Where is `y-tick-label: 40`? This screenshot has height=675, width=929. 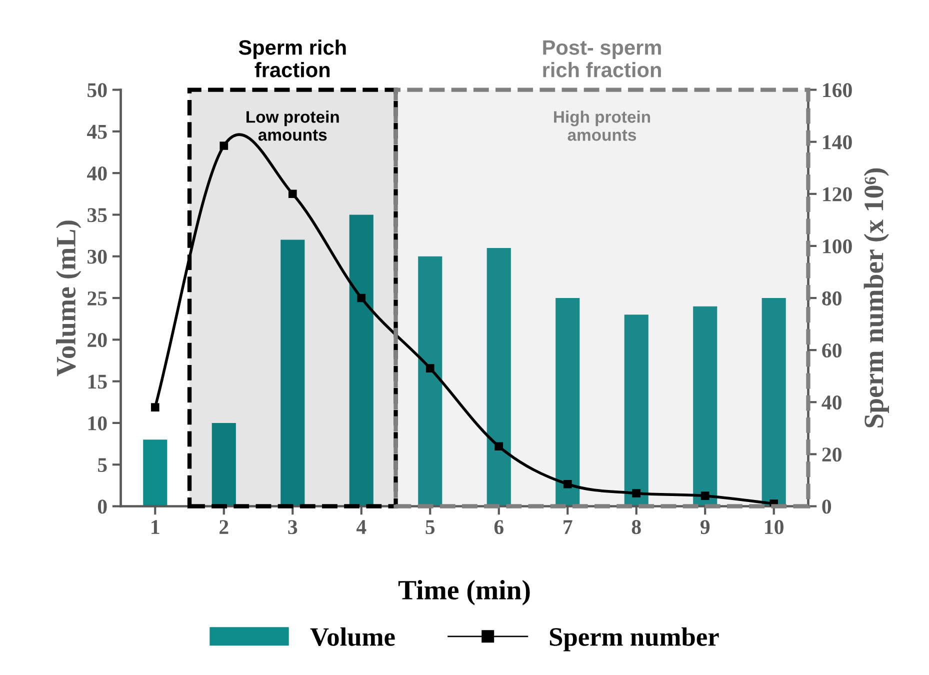 y-tick-label: 40 is located at coordinates (97, 173).